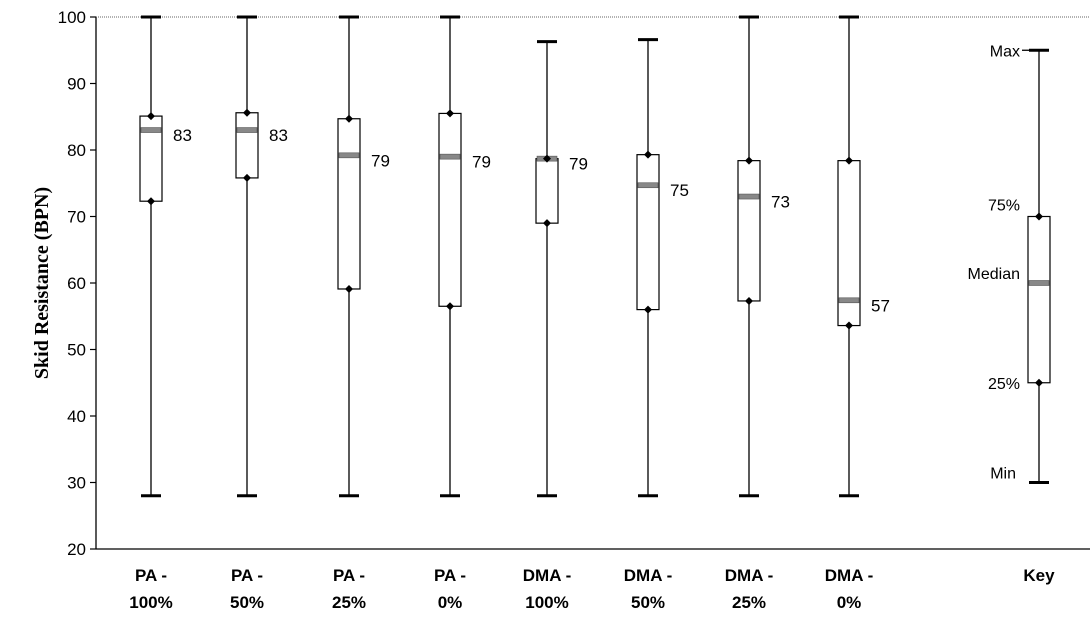 This screenshot has height=622, width=1091. I want to click on key-q1-marker, so click(1039, 382).